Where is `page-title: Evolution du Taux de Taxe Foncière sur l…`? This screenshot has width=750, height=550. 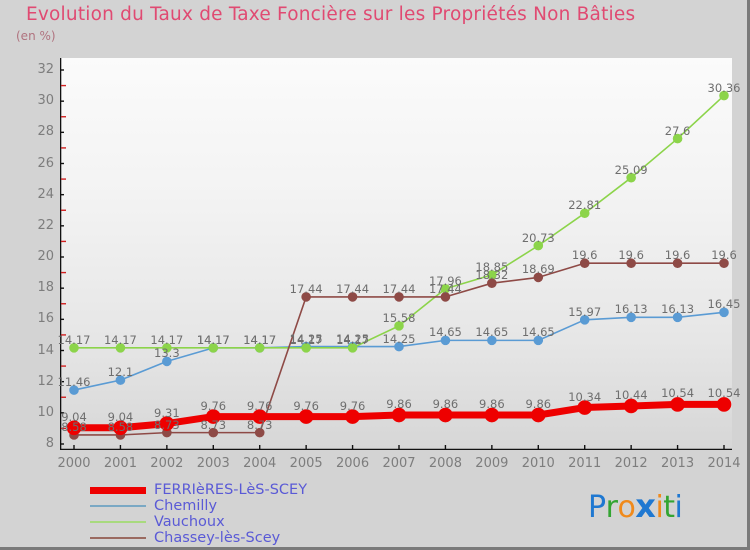
page-title: Evolution du Taux de Taxe Foncière sur l… is located at coordinates (331, 14).